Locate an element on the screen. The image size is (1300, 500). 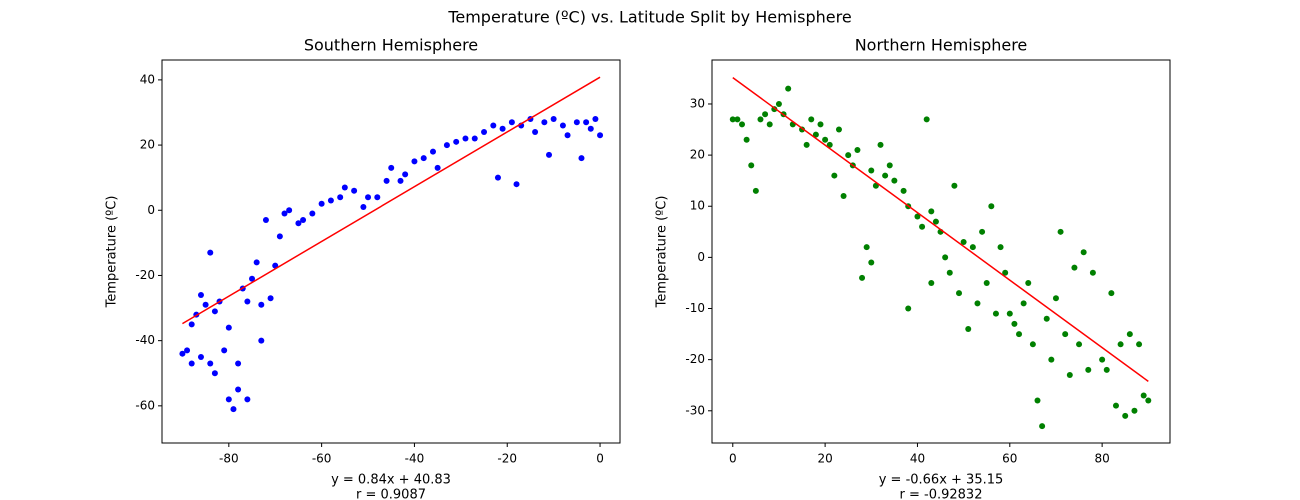
y-tick-label: 10 is located at coordinates (697, 206).